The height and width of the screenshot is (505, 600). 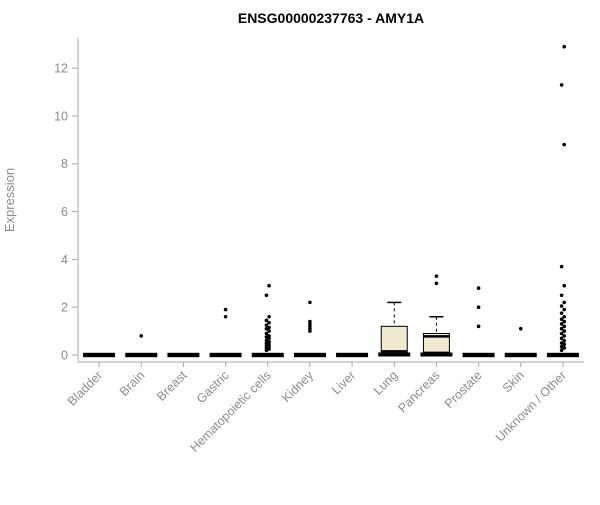 I want to click on chart-title: ENSG00000237763 - AMY1A, so click(x=331, y=18).